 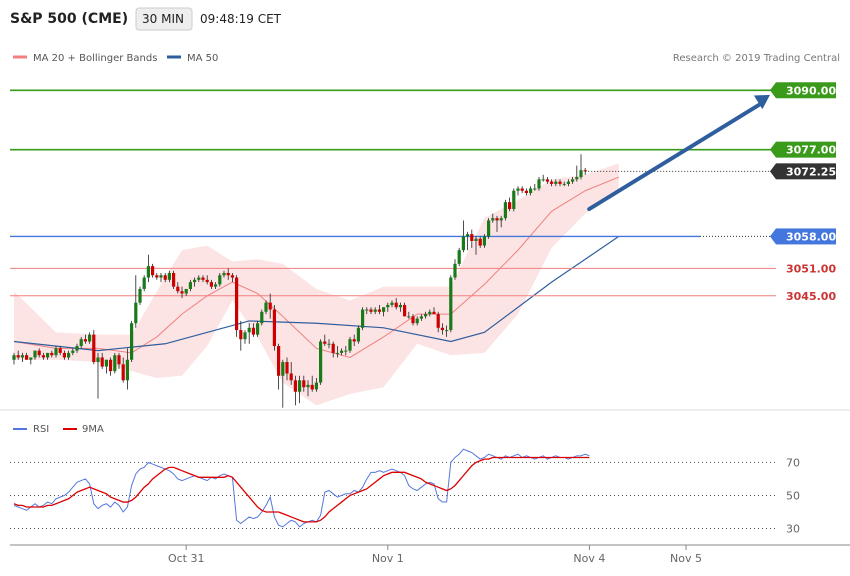 I want to click on forecast-arrow, so click(x=678, y=153).